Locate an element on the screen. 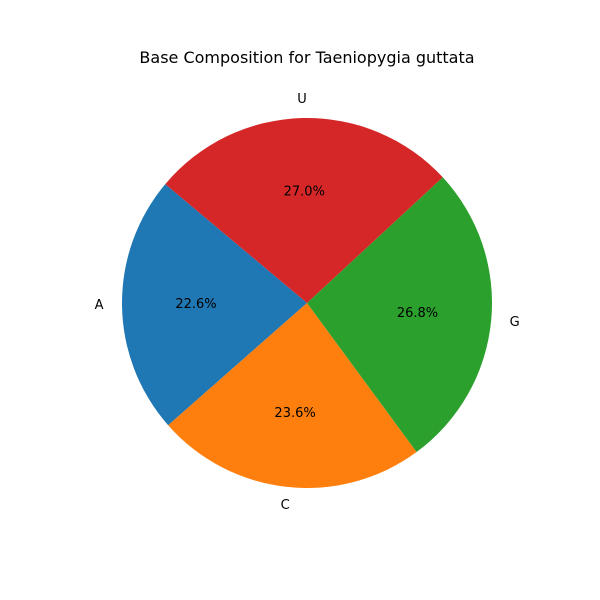  pie-slice-u is located at coordinates (304, 211).